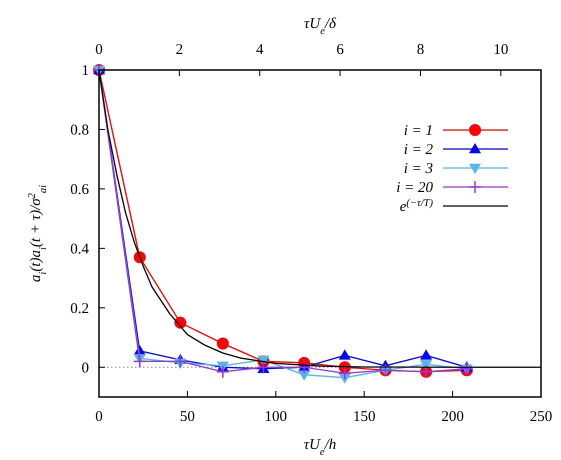 This screenshot has width=561, height=460. Describe the element at coordinates (417, 206) in the screenshot. I see `legend-label: e$^{(−τ/T)}$` at that location.